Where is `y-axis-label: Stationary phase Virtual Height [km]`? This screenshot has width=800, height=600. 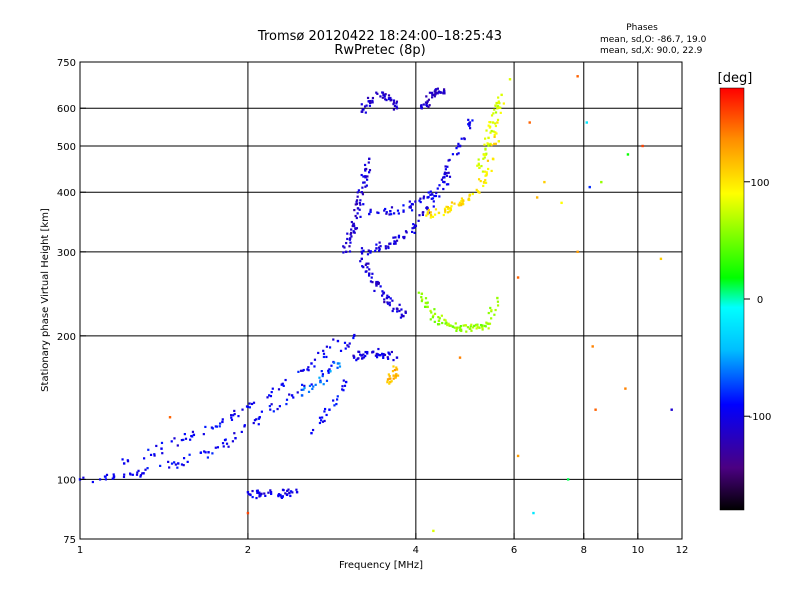
y-axis-label: Stationary phase Virtual Height [km] is located at coordinates (45, 300).